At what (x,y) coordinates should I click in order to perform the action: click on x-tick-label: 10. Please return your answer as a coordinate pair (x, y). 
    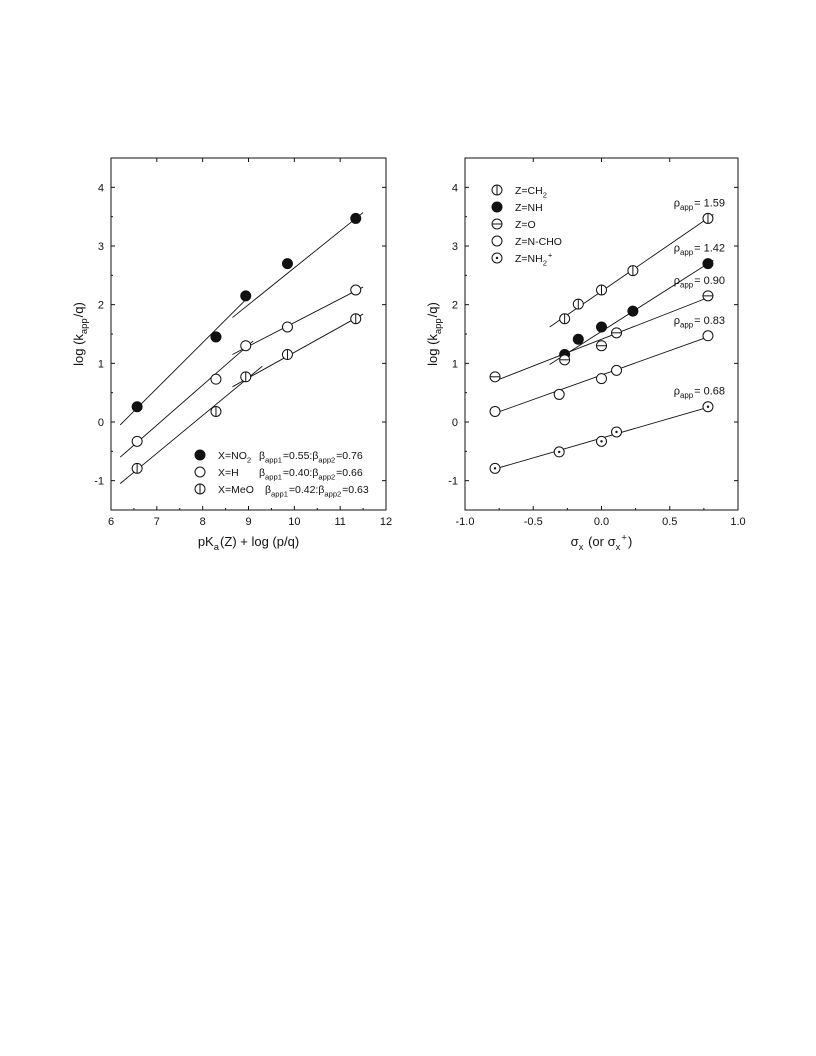
    Looking at the image, I should click on (294, 522).